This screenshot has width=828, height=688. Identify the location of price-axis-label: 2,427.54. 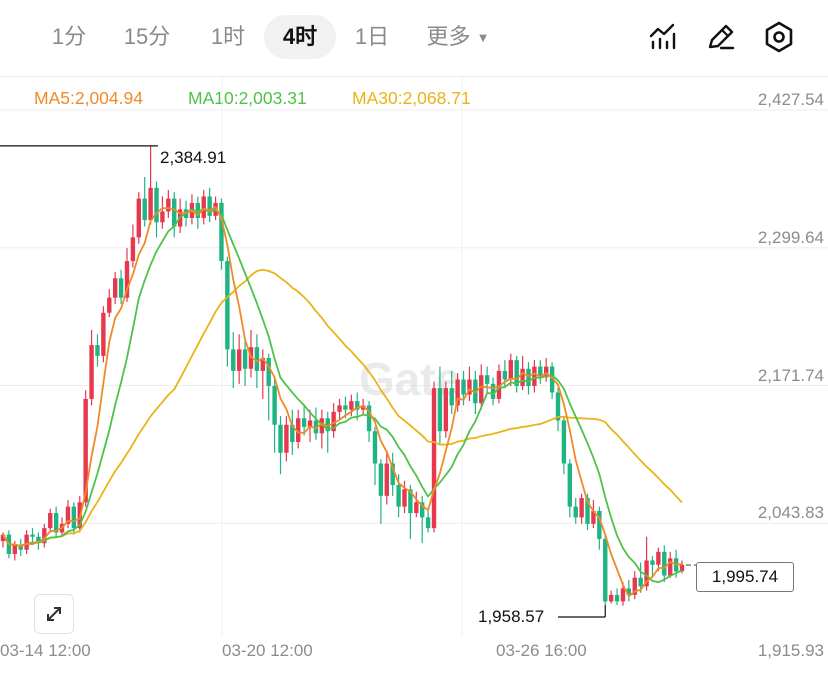
(790, 99).